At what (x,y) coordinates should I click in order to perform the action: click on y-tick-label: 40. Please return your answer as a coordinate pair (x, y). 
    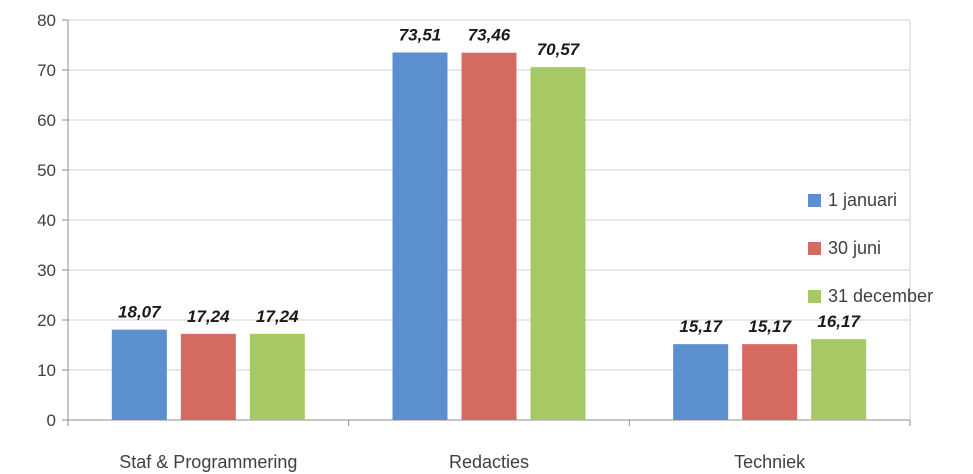
    Looking at the image, I should click on (46, 220).